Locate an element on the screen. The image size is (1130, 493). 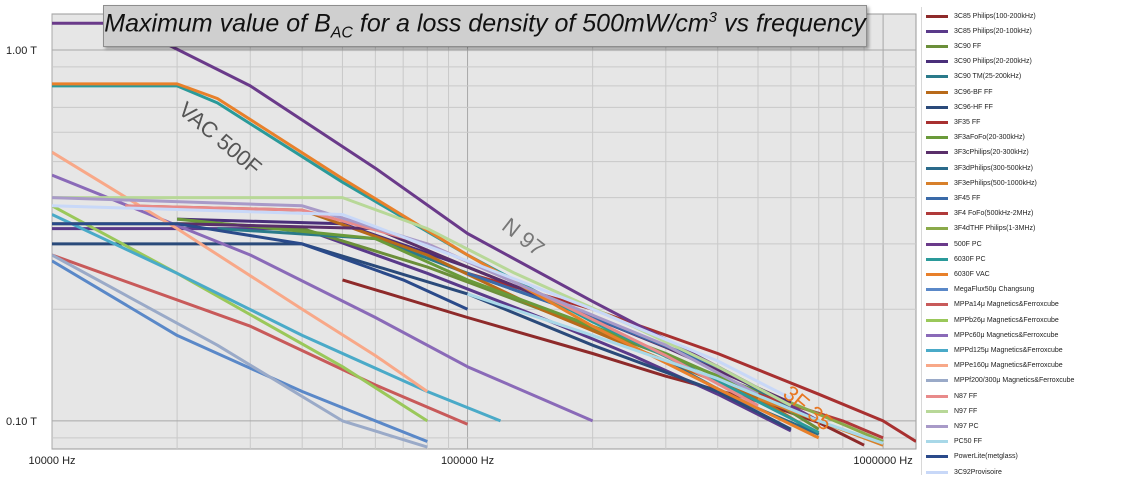
x-tick-label: 10000 Hz is located at coordinates (51, 461).